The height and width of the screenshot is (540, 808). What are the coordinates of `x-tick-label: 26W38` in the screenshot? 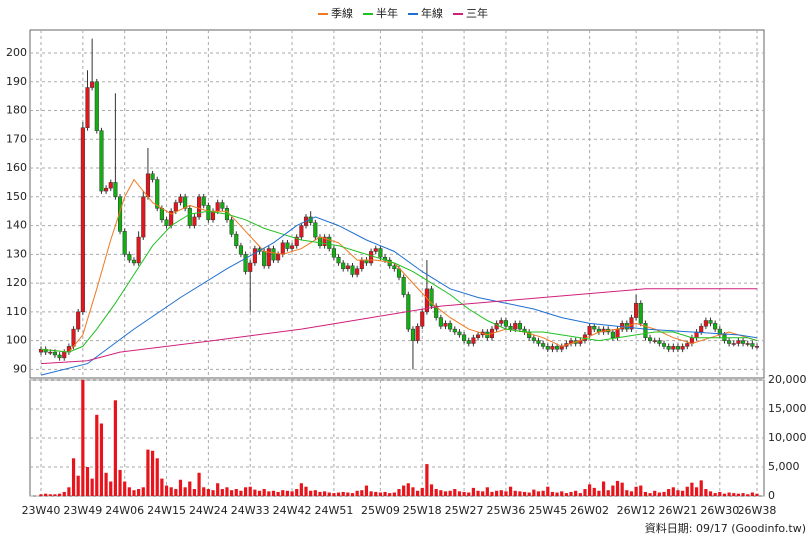 It's located at (757, 510).